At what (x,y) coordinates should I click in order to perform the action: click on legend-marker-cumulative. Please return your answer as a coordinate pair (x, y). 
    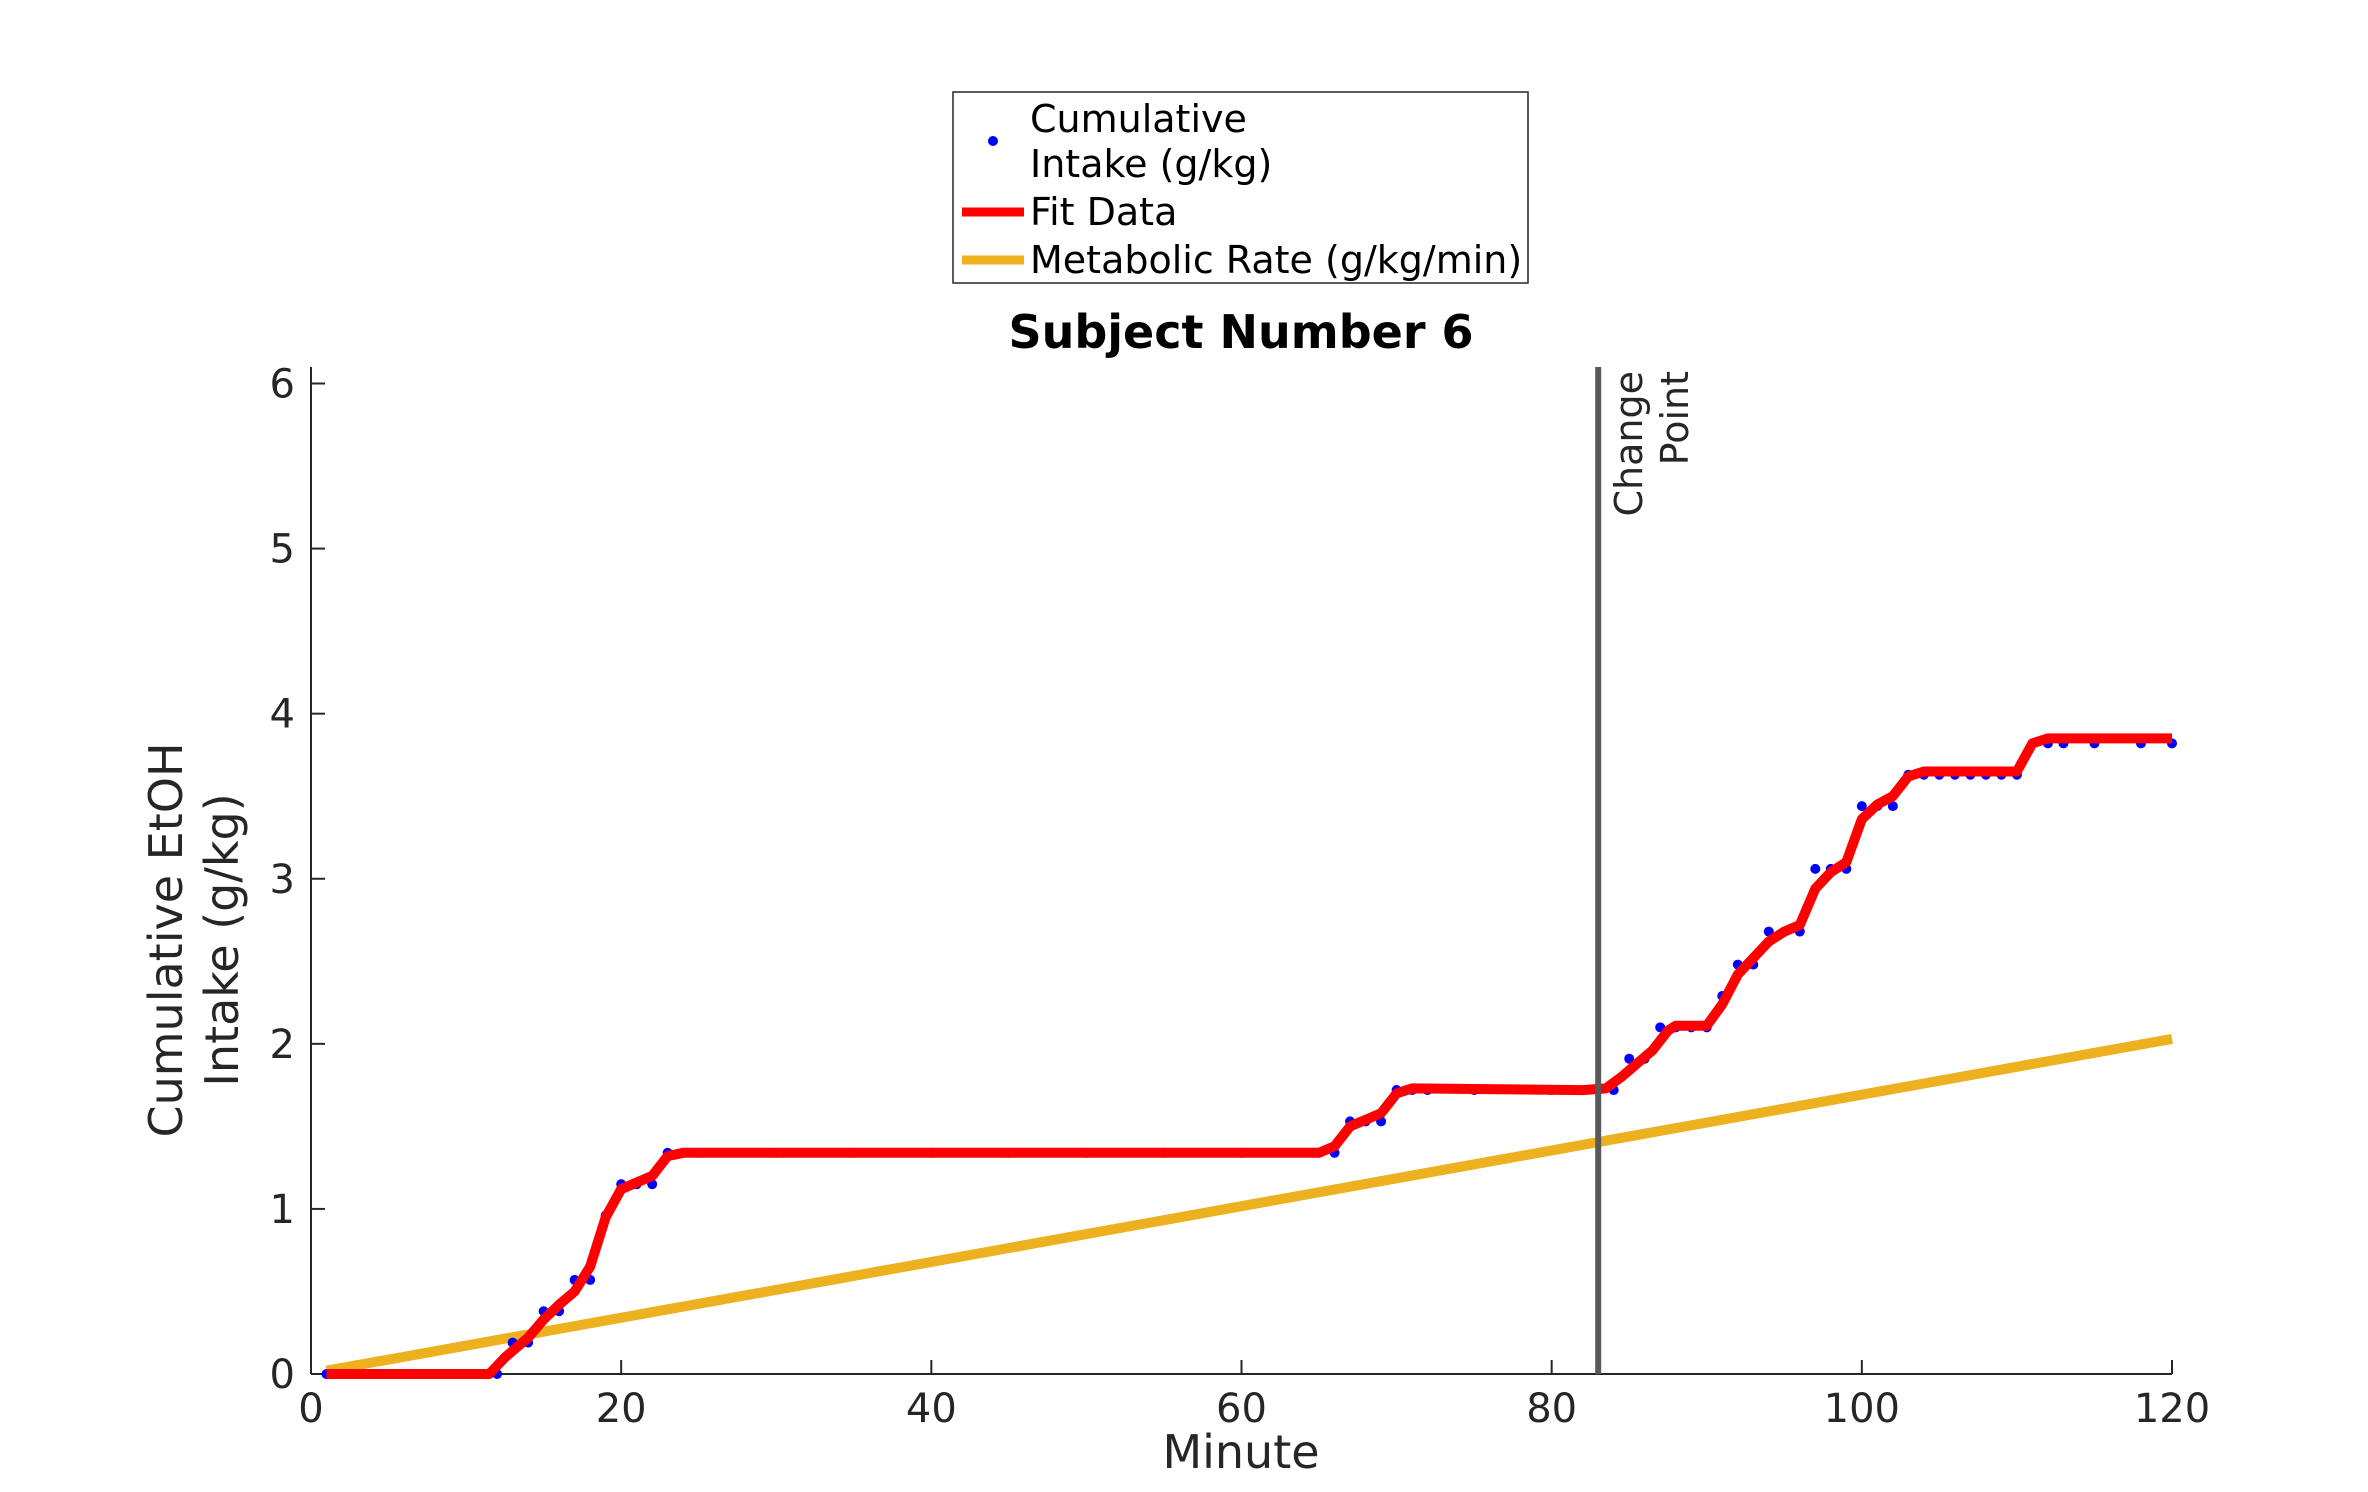
    Looking at the image, I should click on (993, 141).